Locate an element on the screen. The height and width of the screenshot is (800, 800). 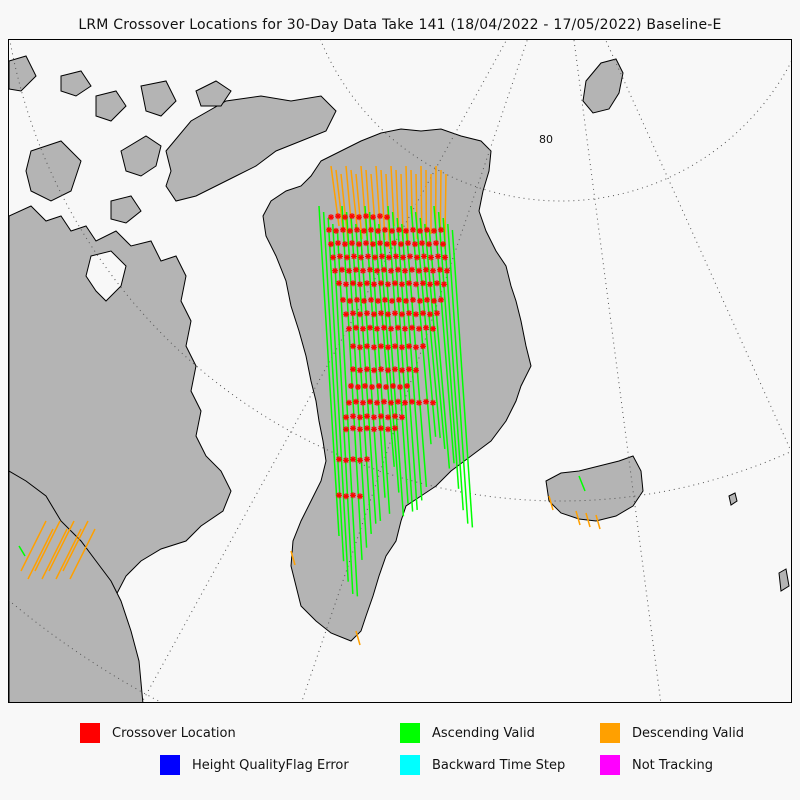
legend-swatch-crossover is located at coordinates (90, 733).